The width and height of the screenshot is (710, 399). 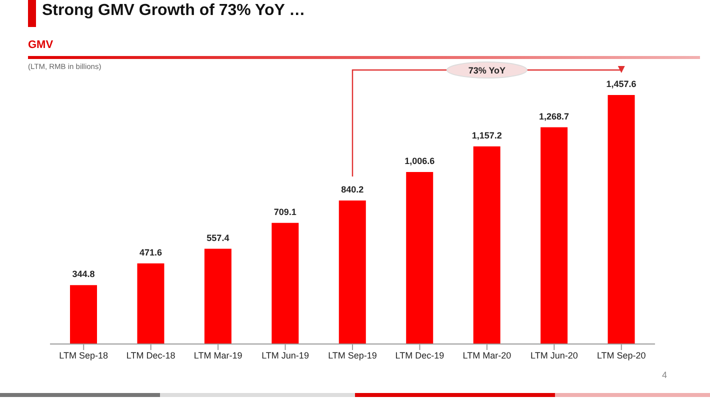 What do you see at coordinates (83, 274) in the screenshot?
I see `data-label: 344.8` at bounding box center [83, 274].